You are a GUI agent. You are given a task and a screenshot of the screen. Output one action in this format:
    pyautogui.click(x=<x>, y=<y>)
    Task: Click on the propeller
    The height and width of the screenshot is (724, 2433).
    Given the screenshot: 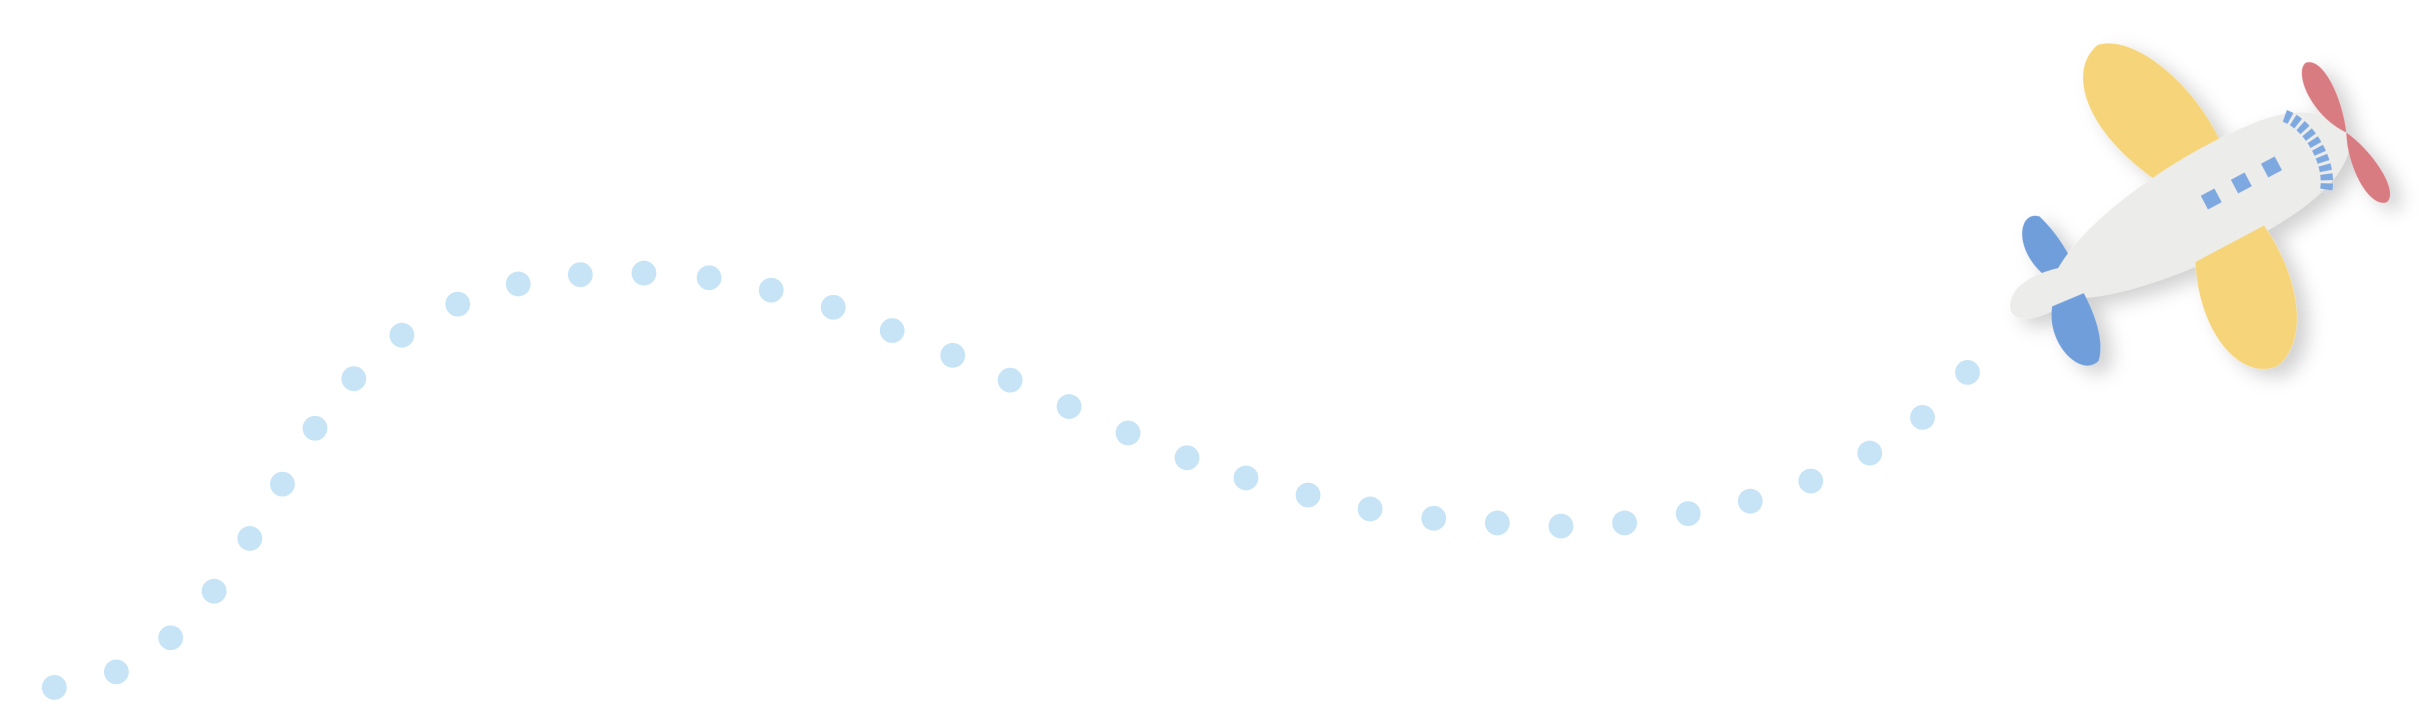 What is the action you would take?
    pyautogui.click(x=2346, y=132)
    